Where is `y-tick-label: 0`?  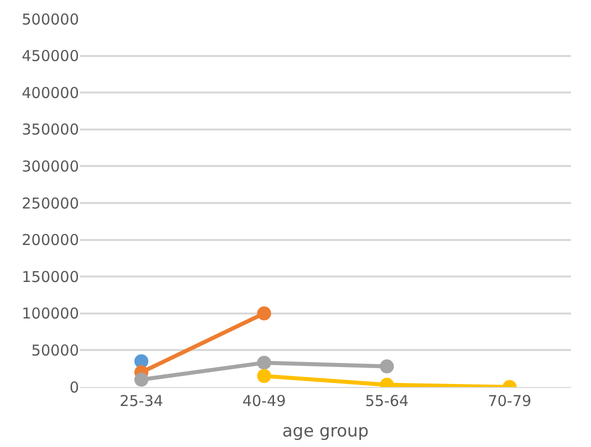 y-tick-label: 0 is located at coordinates (74, 387).